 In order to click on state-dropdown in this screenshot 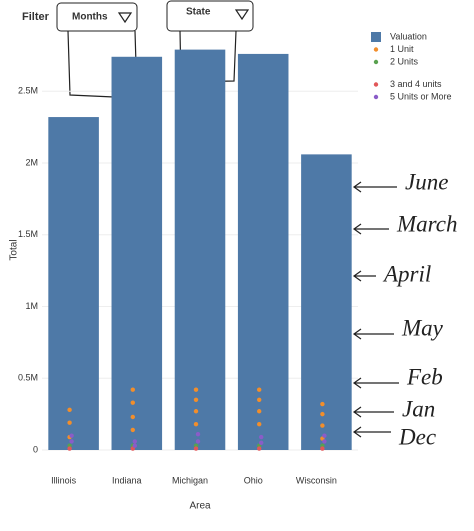, I will do `click(210, 16)`.